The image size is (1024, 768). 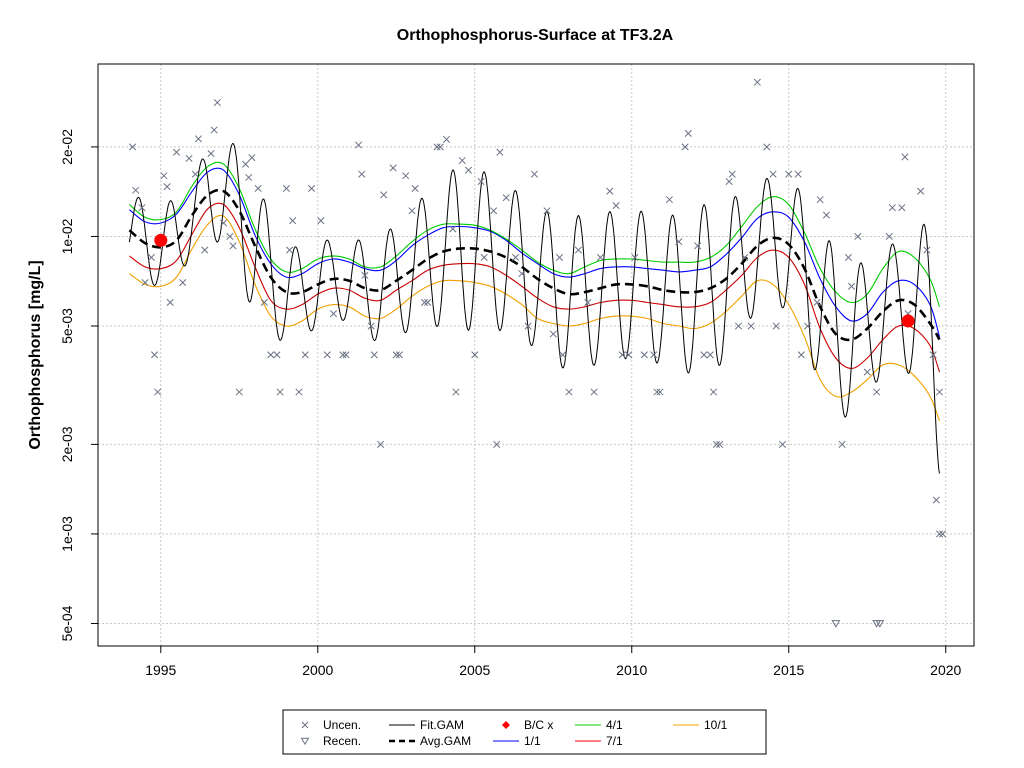 What do you see at coordinates (614, 741) in the screenshot?
I see `legend-label: 7/1` at bounding box center [614, 741].